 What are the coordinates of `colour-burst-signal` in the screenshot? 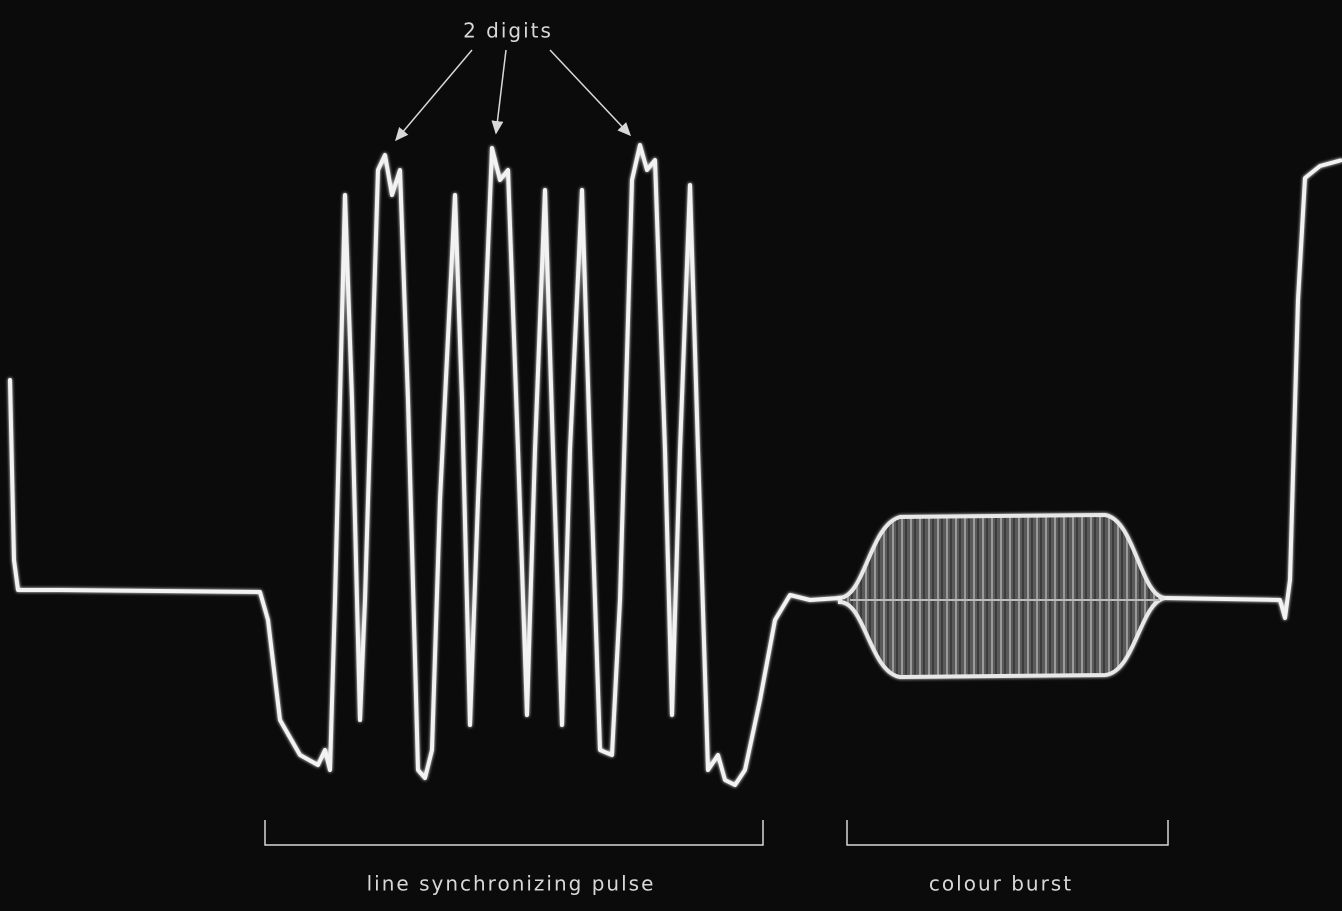 It's located at (1002, 596).